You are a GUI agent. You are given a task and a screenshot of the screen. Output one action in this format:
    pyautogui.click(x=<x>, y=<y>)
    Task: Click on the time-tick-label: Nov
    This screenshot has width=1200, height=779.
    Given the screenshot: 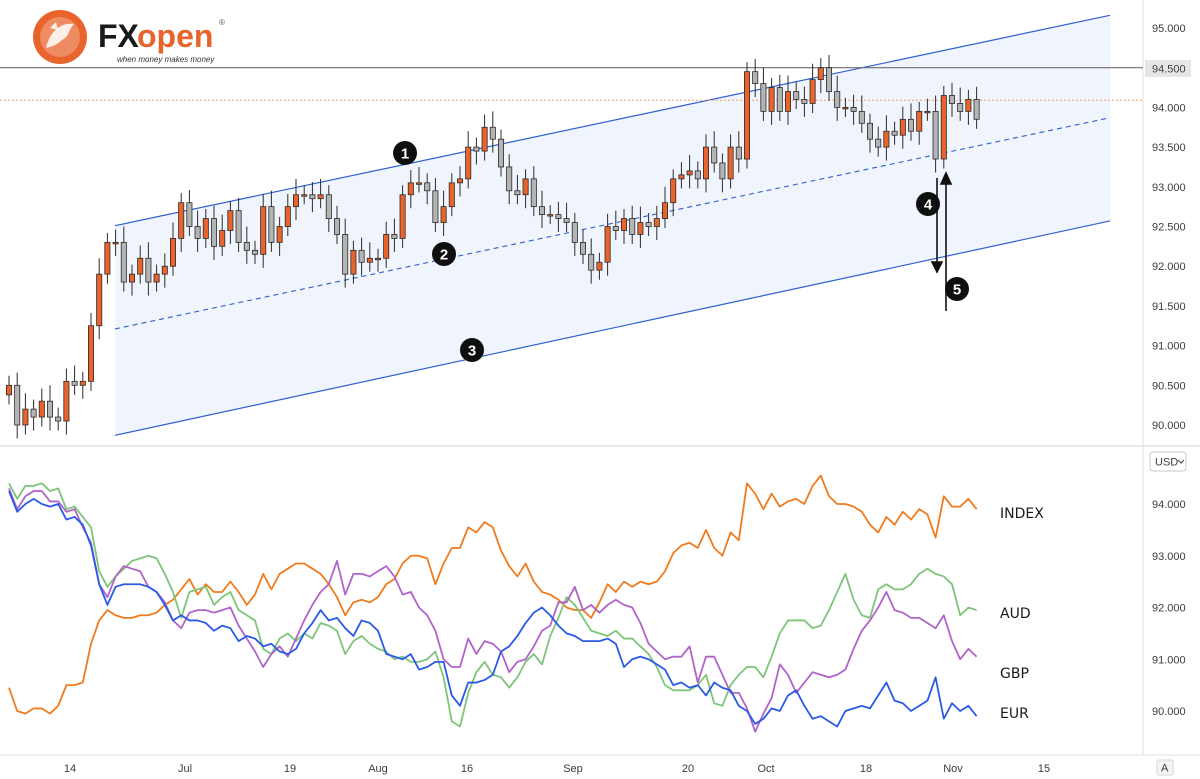 What is the action you would take?
    pyautogui.click(x=953, y=769)
    